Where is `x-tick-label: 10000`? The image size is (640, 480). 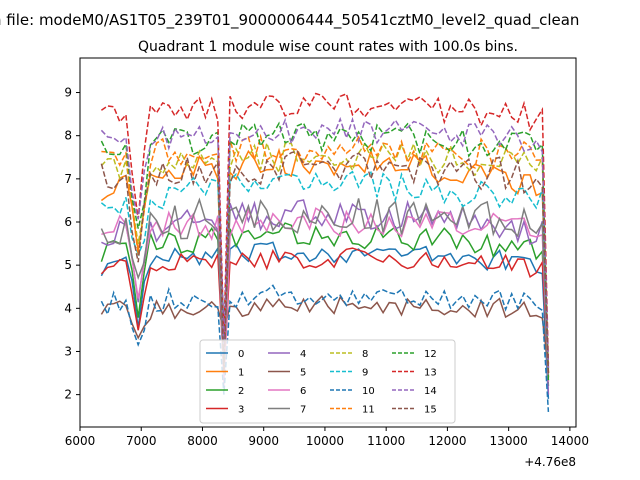
x-tick-label: 10000 is located at coordinates (325, 441).